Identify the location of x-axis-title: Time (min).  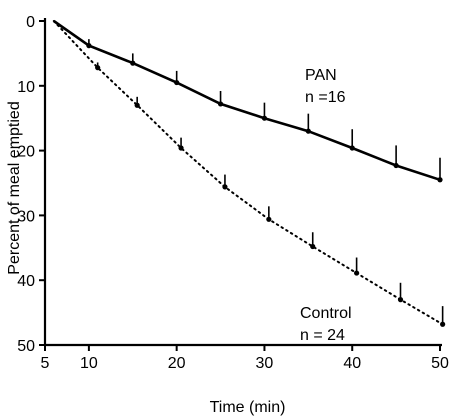
(248, 407).